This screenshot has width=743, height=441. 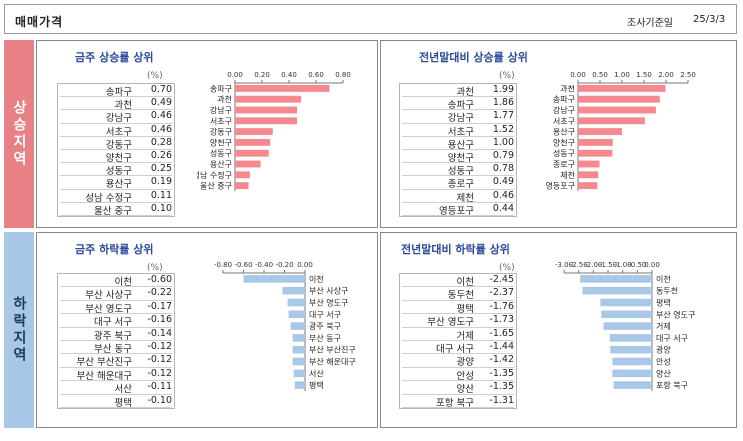 What do you see at coordinates (123, 282) in the screenshot?
I see `region-name: 이천` at bounding box center [123, 282].